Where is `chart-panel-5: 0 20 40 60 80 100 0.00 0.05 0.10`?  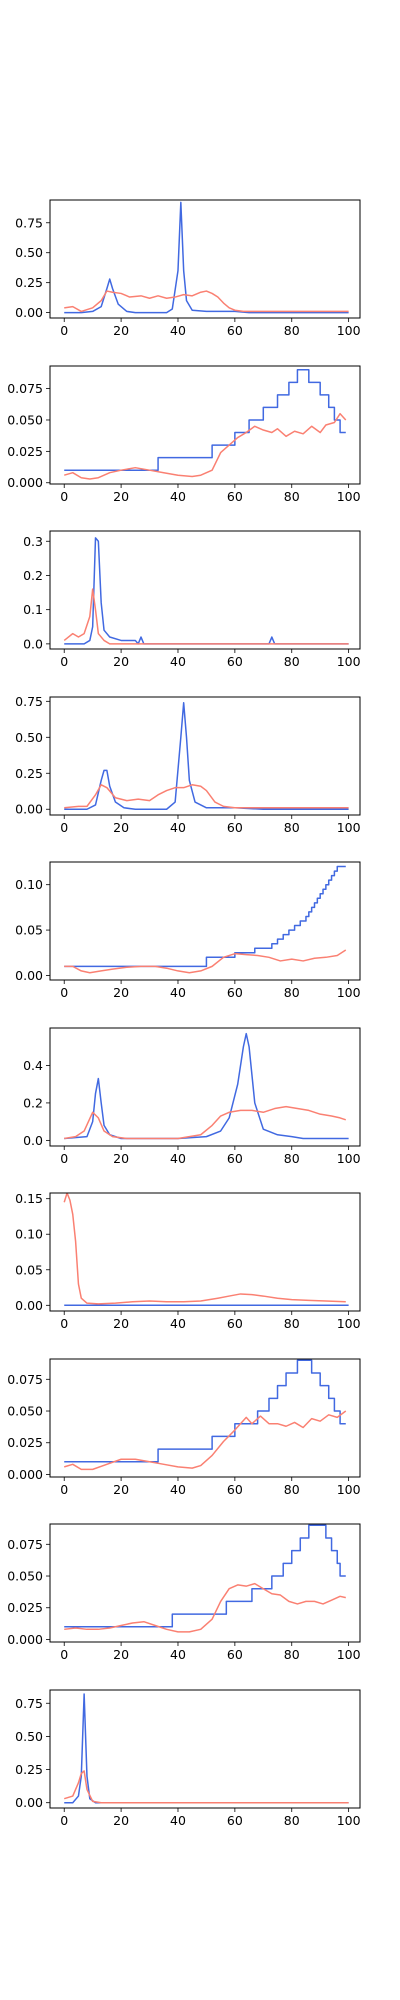 chart-panel-5: 0 20 40 60 80 100 0.00 0.05 0.10 is located at coordinates (188, 930).